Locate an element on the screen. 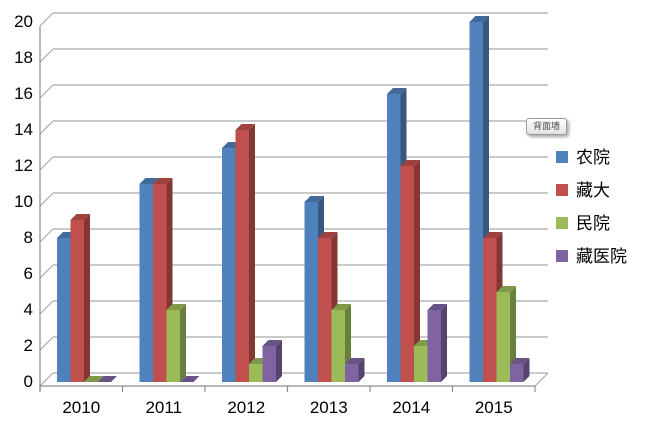 The height and width of the screenshot is (428, 655). bar-series1-2010 is located at coordinates (64, 310).